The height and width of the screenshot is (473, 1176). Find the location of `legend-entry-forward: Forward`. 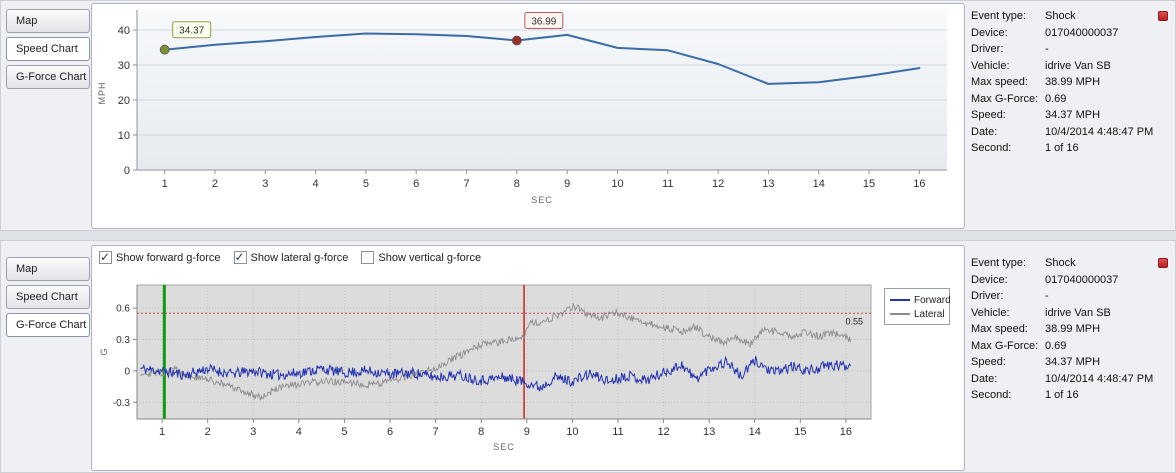

legend-entry-forward: Forward is located at coordinates (920, 300).